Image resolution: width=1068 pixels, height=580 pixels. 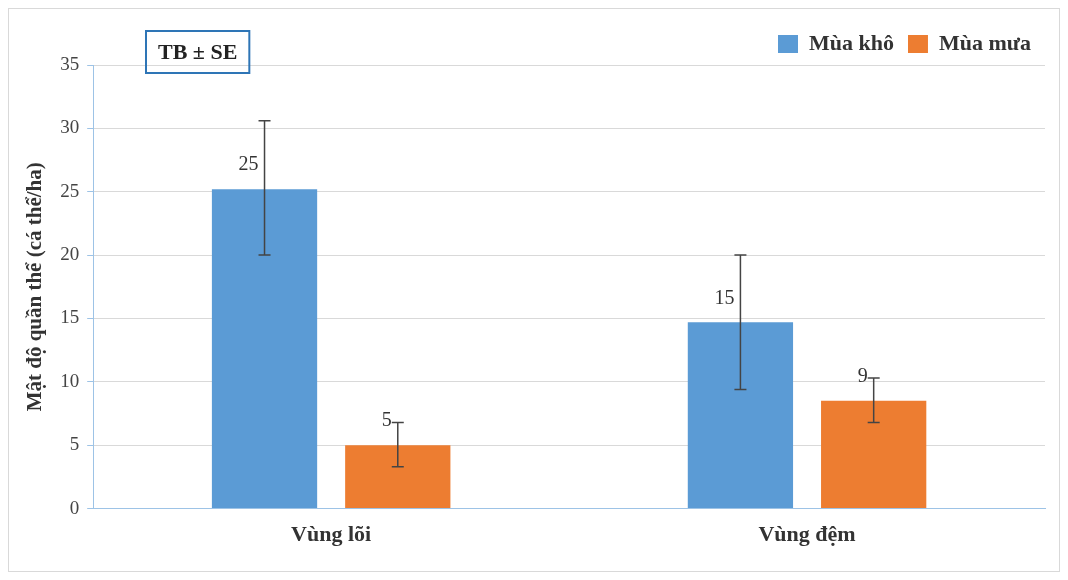 I want to click on y-tick-label: 30, so click(x=70, y=127).